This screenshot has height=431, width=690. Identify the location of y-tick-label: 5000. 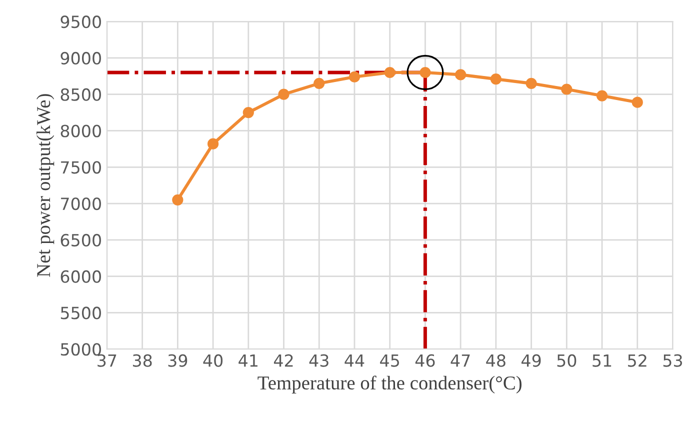
(80, 349).